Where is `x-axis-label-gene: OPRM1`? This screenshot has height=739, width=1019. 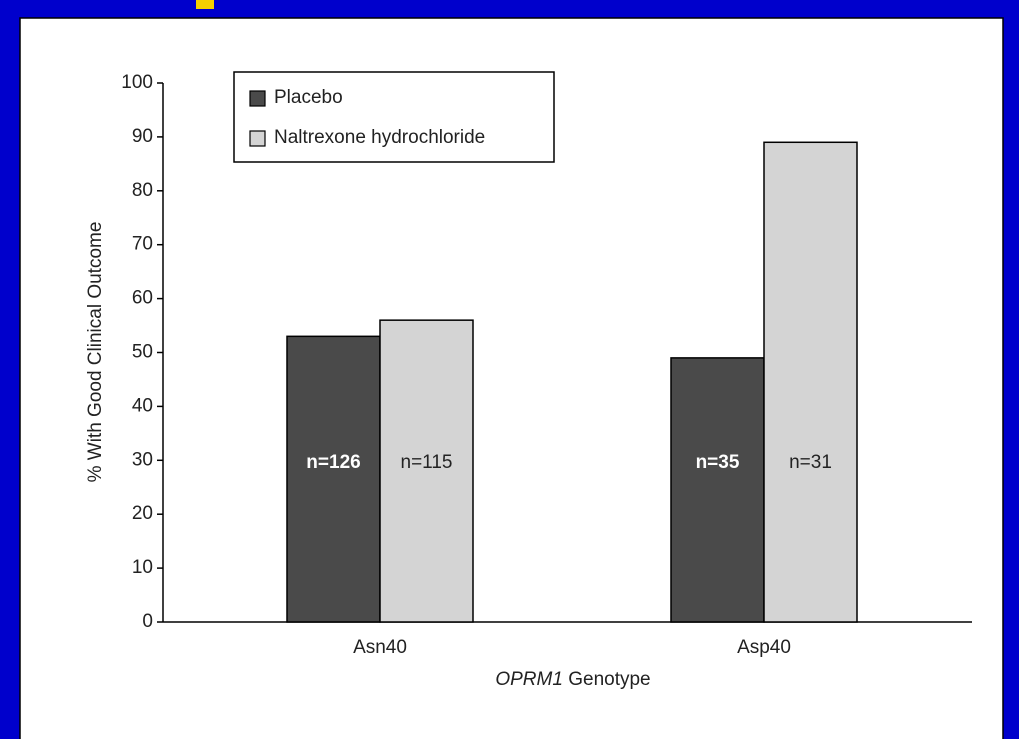 x-axis-label-gene: OPRM1 is located at coordinates (529, 679).